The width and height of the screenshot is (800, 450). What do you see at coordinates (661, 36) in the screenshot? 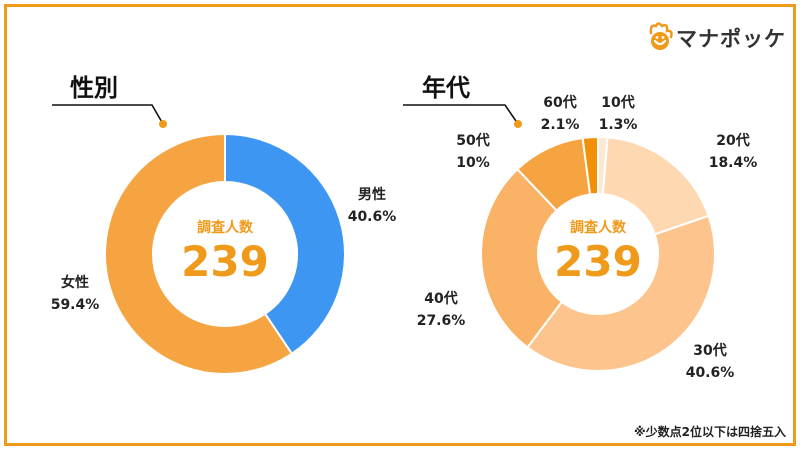
I see `brand-mascot-icon` at bounding box center [661, 36].